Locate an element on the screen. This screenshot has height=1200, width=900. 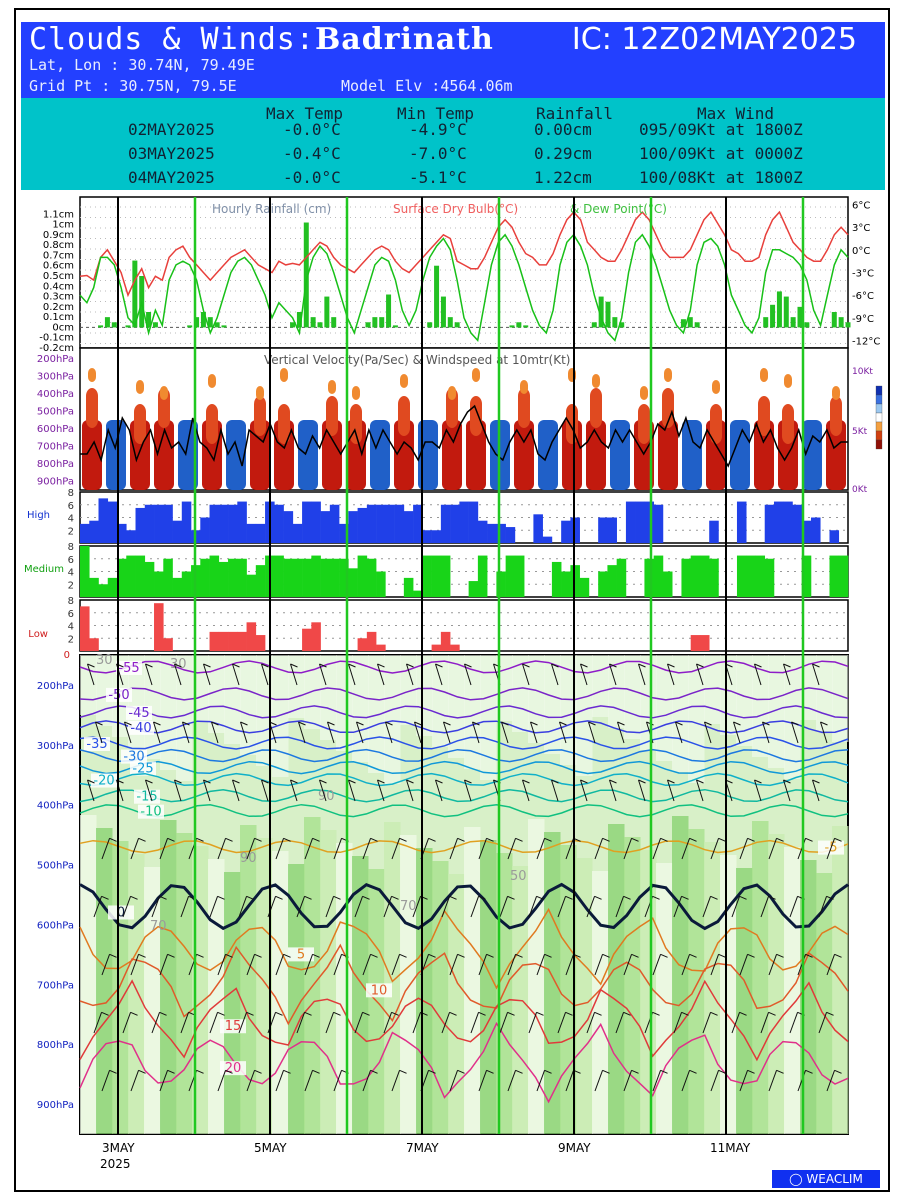
pressure-tick: 200hPa is located at coordinates (55, 359).